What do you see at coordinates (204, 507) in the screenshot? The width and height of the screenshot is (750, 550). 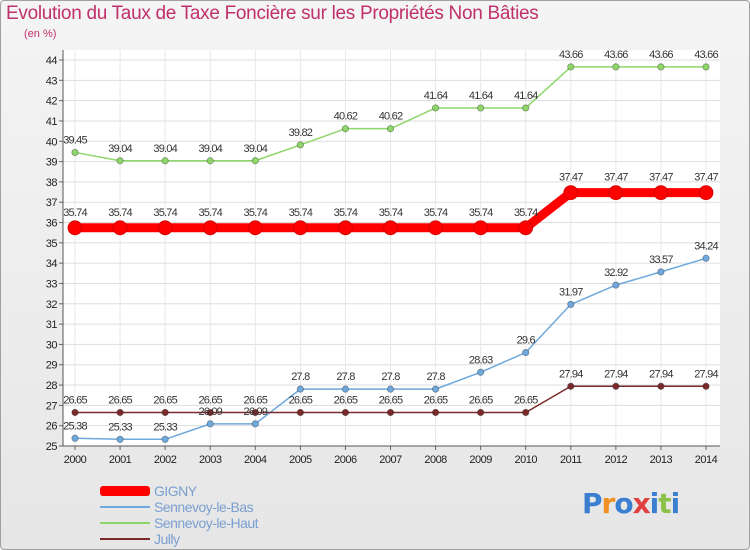 I see `legend-label-sennevoy-le-bas: Sennevoy-le-Bas` at bounding box center [204, 507].